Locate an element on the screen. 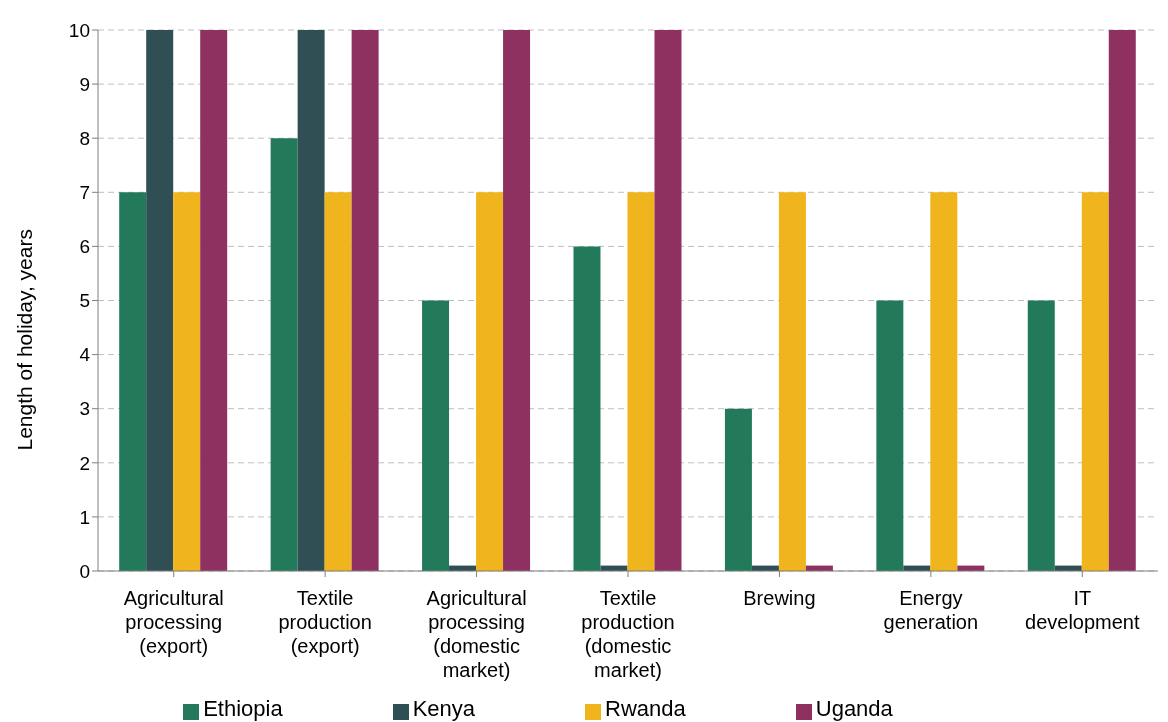 This screenshot has width=1168, height=722. y-tick-label: 4 is located at coordinates (85, 355).